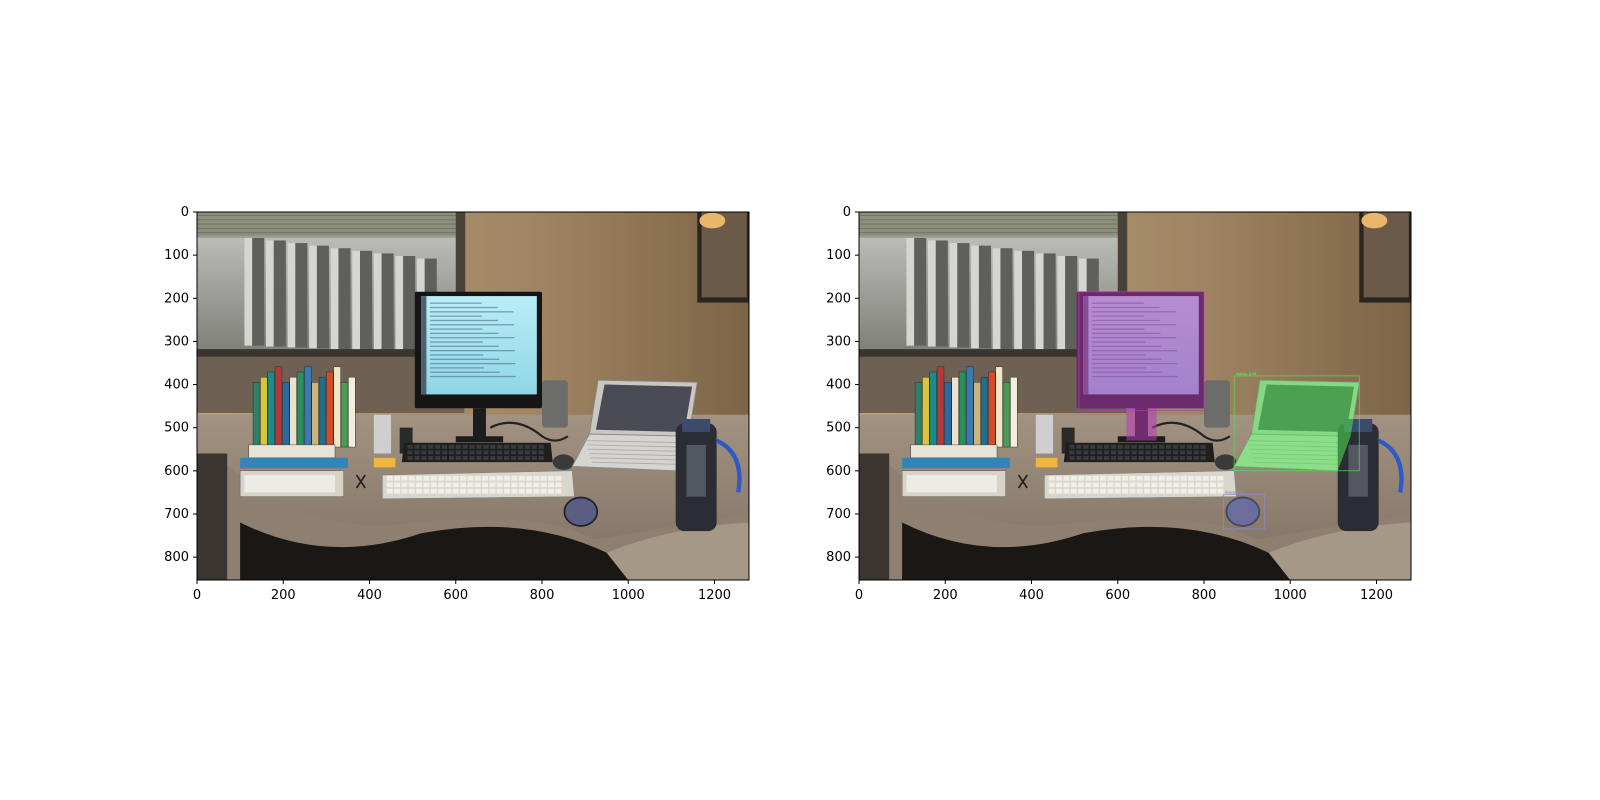 The image size is (1600, 800). I want to click on bounding-box, so click(1243, 512).